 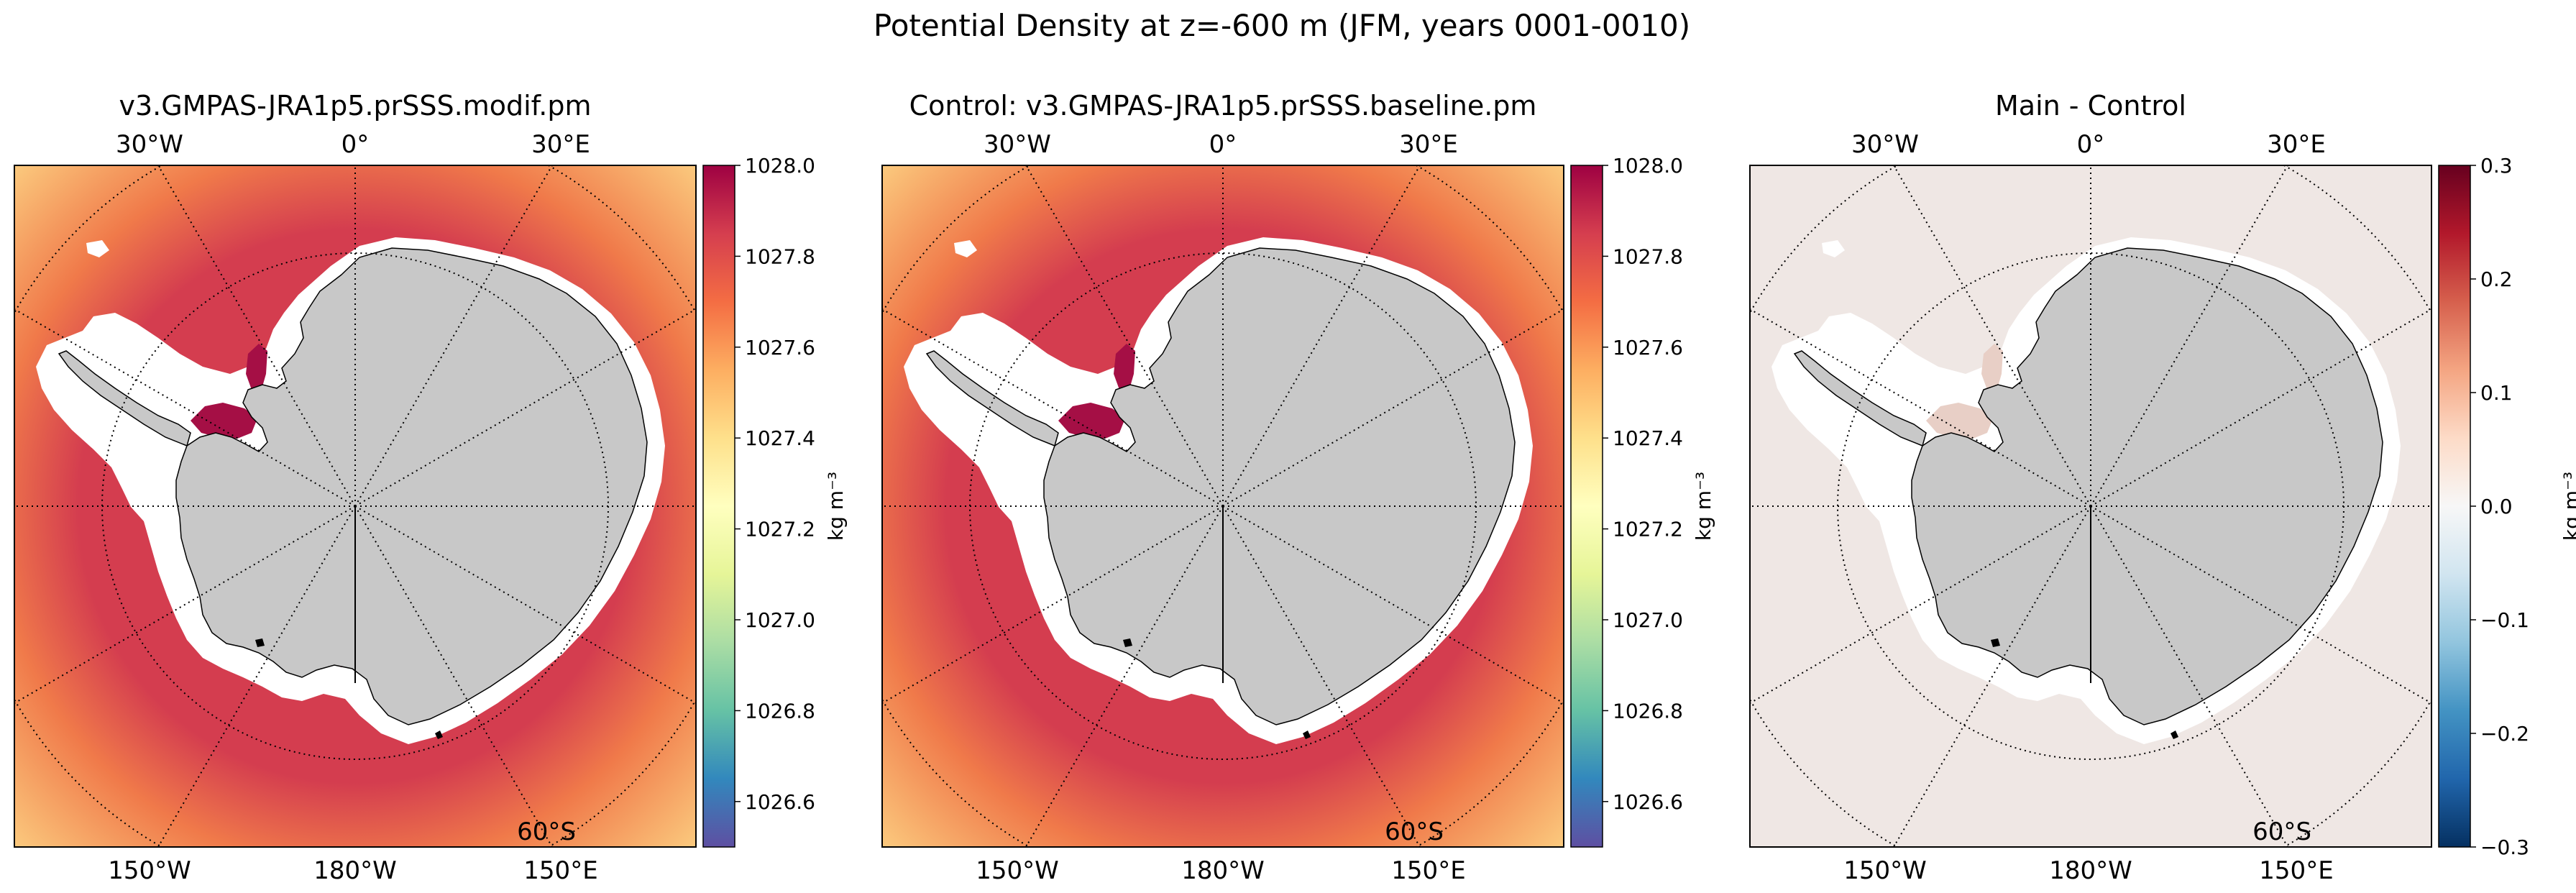 What do you see at coordinates (2496, 166) in the screenshot?
I see `colorbar-tick-label: 0.3` at bounding box center [2496, 166].